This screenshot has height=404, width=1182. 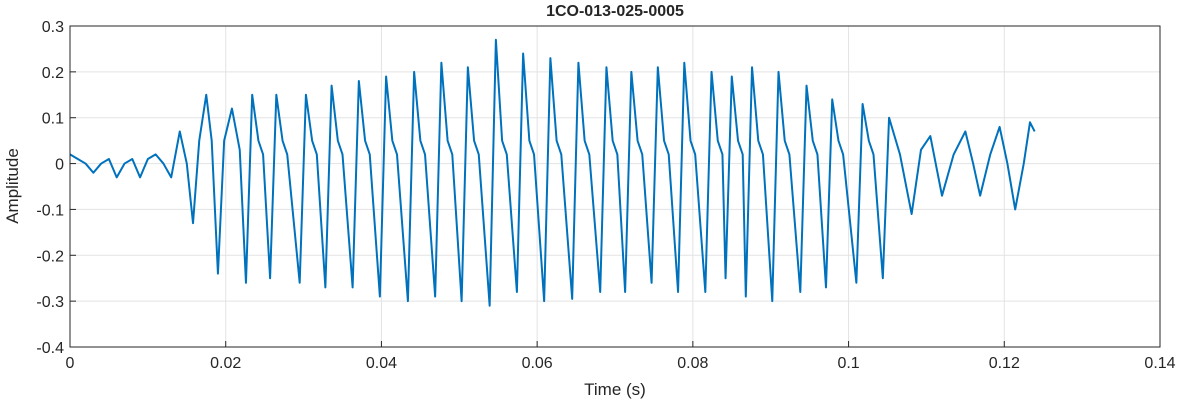 What do you see at coordinates (53, 119) in the screenshot?
I see `y-tick-label: 0.1` at bounding box center [53, 119].